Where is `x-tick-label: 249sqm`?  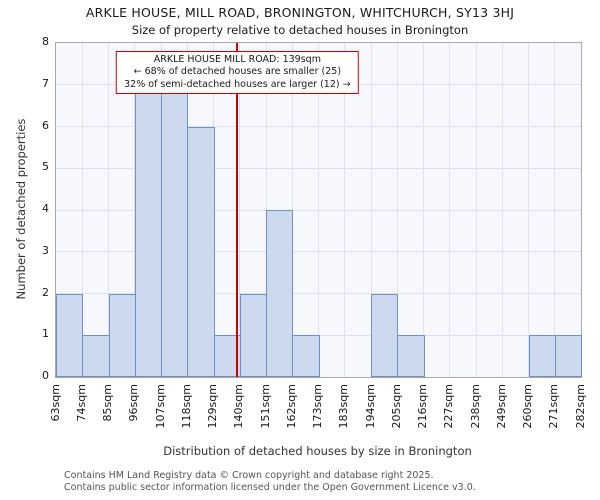
x-tick-label: 249sqm is located at coordinates (501, 406).